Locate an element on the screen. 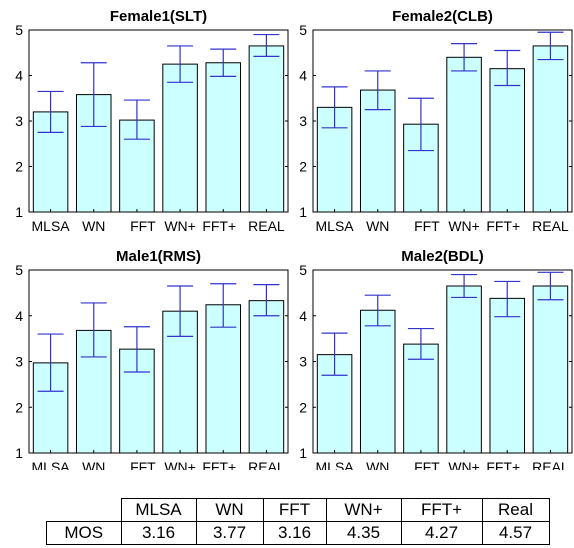 Image resolution: width=574 pixels, height=548 pixels. mos-table-corner-cell is located at coordinates (84, 510).